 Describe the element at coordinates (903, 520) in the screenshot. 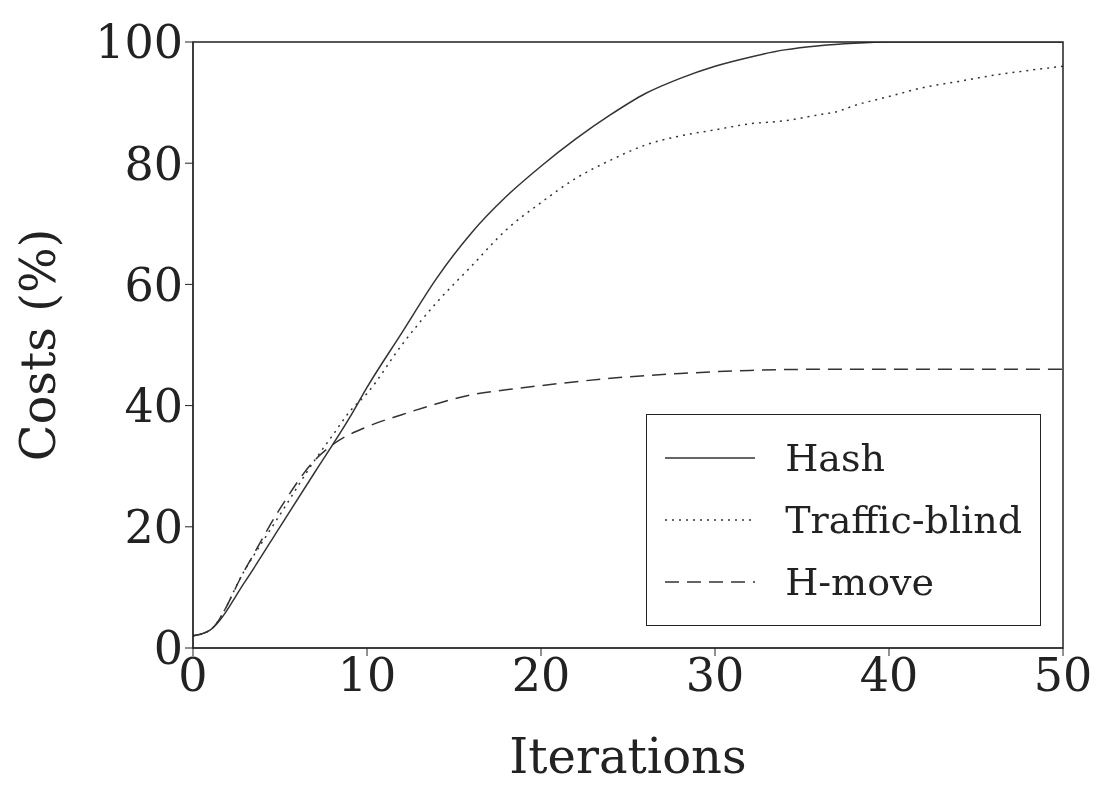

I see `legend-label: Traffic-blind` at that location.